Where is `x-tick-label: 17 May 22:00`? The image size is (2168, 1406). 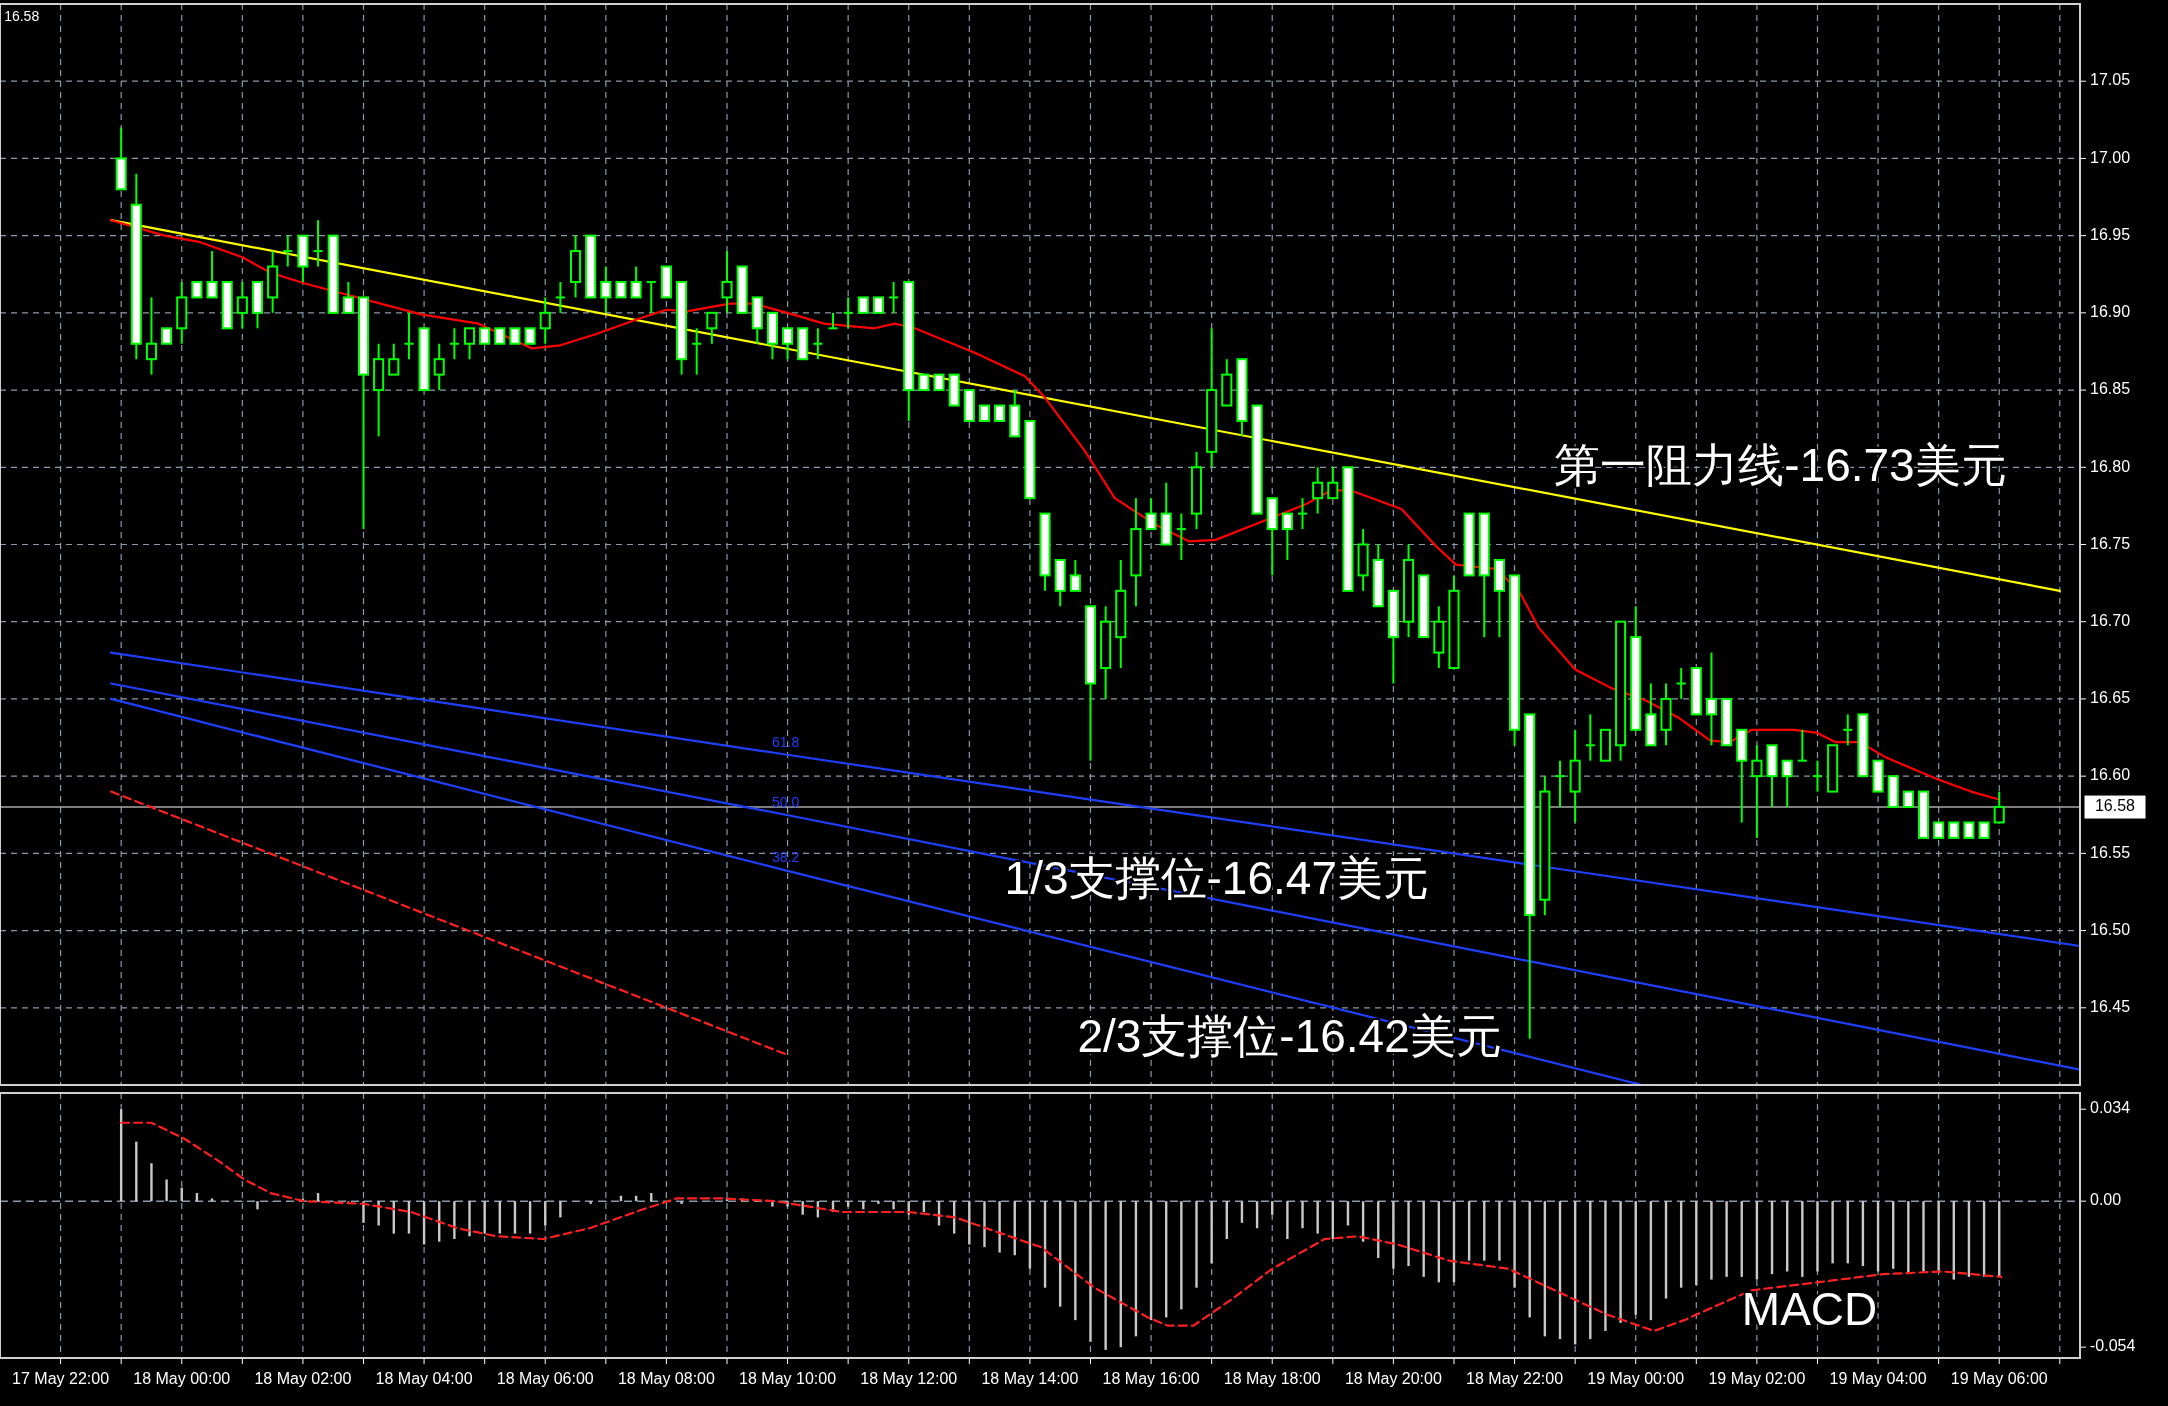 x-tick-label: 17 May 22:00 is located at coordinates (61, 1378).